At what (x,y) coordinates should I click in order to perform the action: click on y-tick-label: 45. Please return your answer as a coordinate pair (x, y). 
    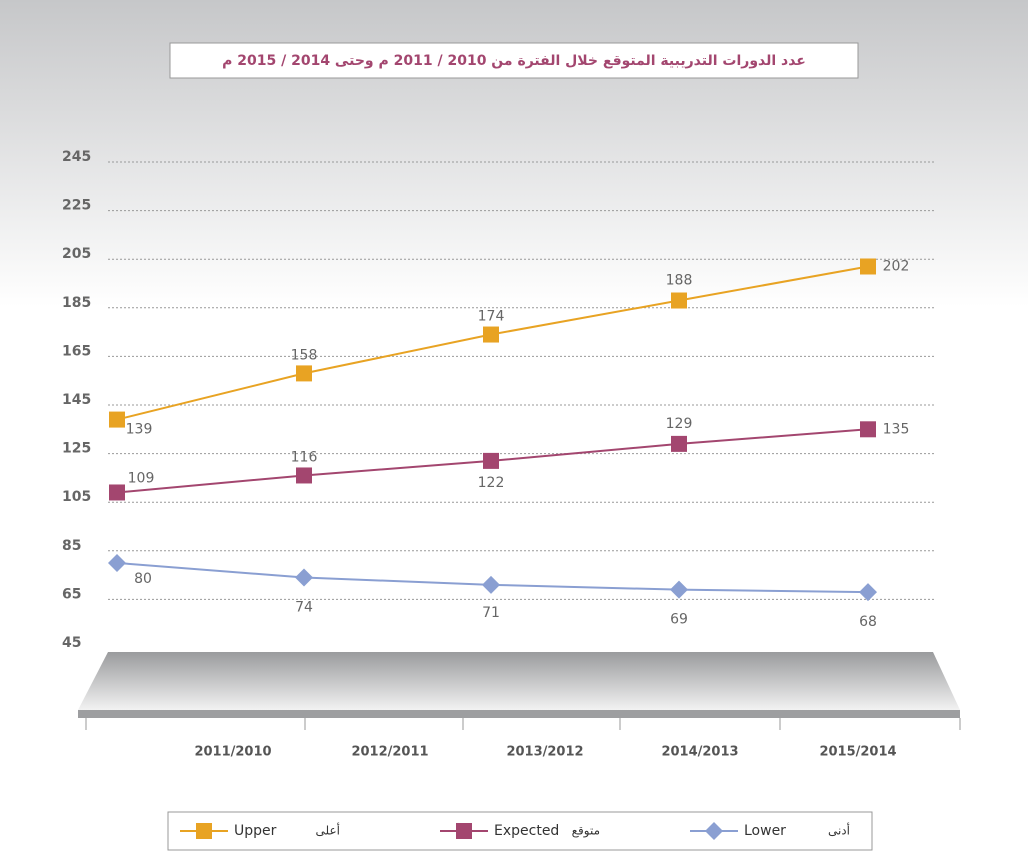
    Looking at the image, I should click on (71, 643).